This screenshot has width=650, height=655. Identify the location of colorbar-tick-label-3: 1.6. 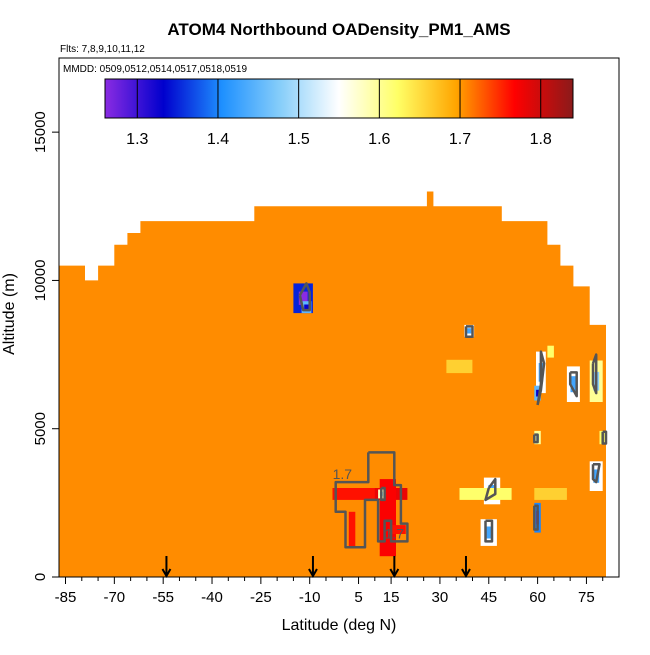
(379, 139).